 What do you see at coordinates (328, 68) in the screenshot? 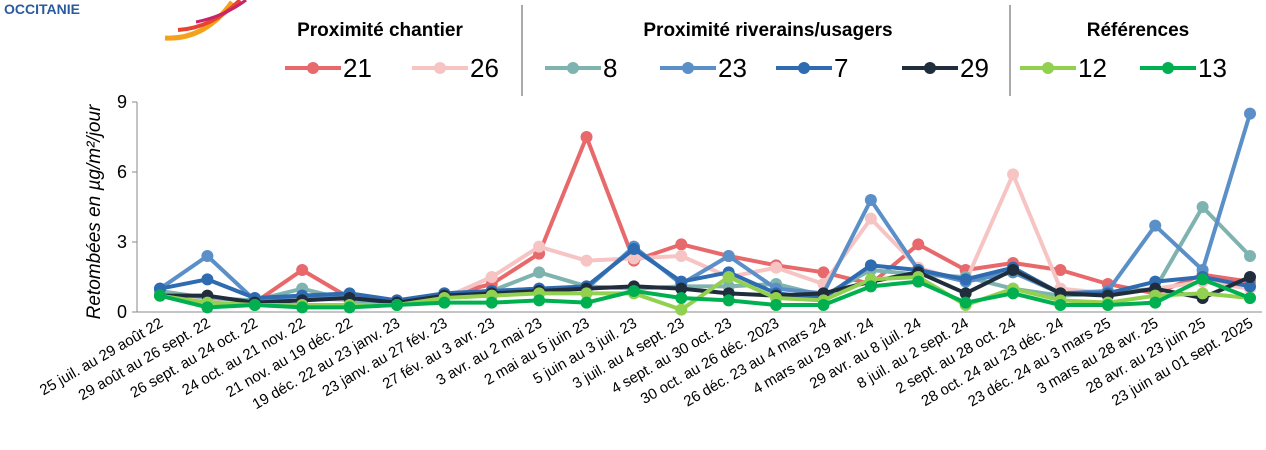
I see `legend-item: 21` at bounding box center [328, 68].